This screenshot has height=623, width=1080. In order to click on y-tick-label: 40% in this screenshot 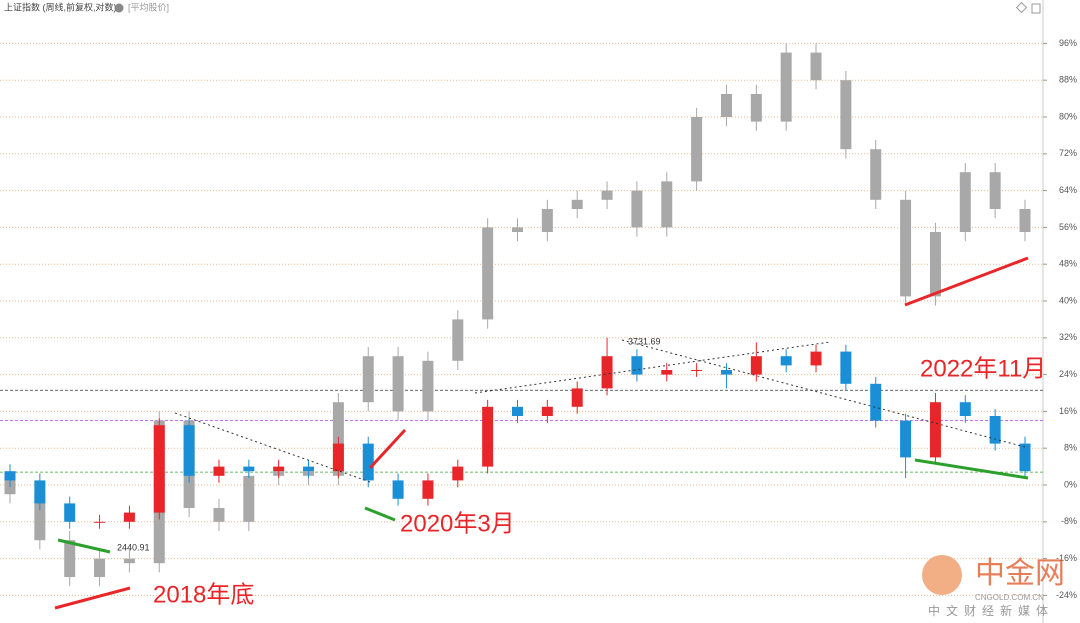, I will do `click(1068, 300)`.